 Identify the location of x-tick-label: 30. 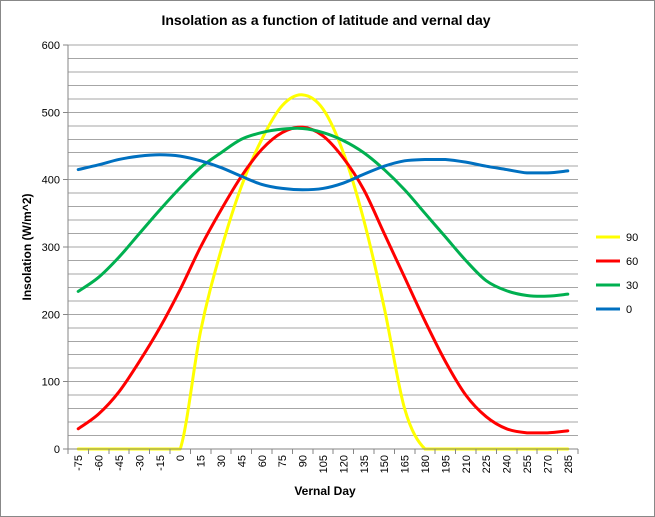
(222, 461).